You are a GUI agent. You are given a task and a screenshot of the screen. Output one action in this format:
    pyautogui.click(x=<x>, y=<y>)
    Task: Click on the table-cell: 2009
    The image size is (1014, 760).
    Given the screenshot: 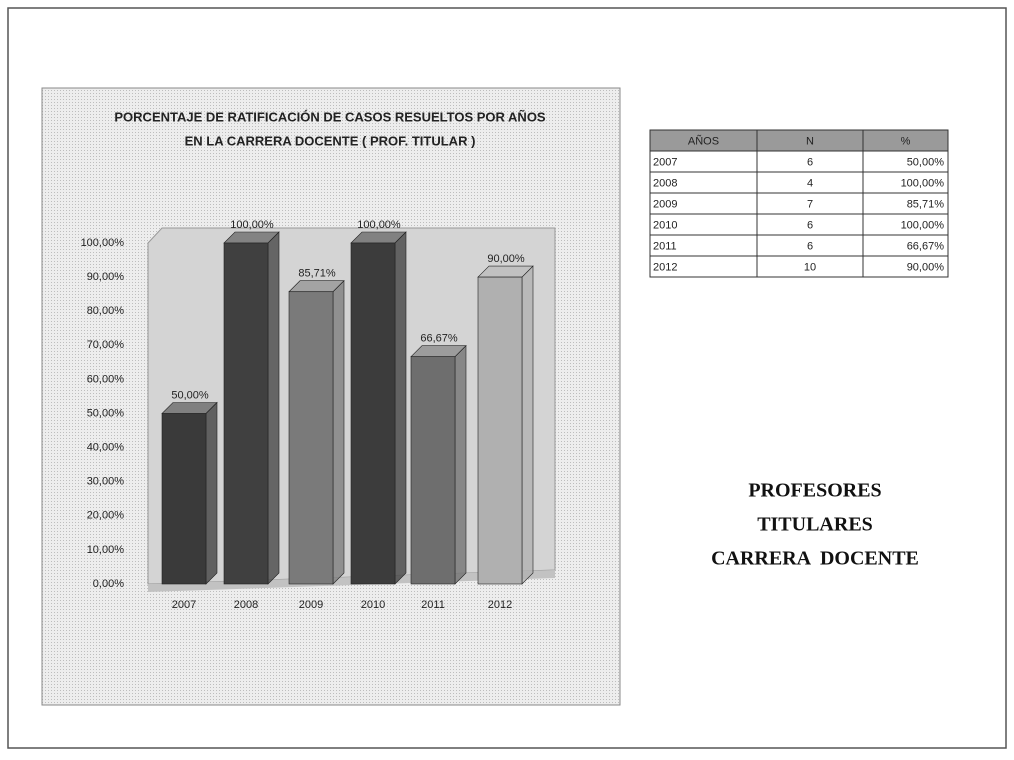 What is the action you would take?
    pyautogui.click(x=665, y=204)
    